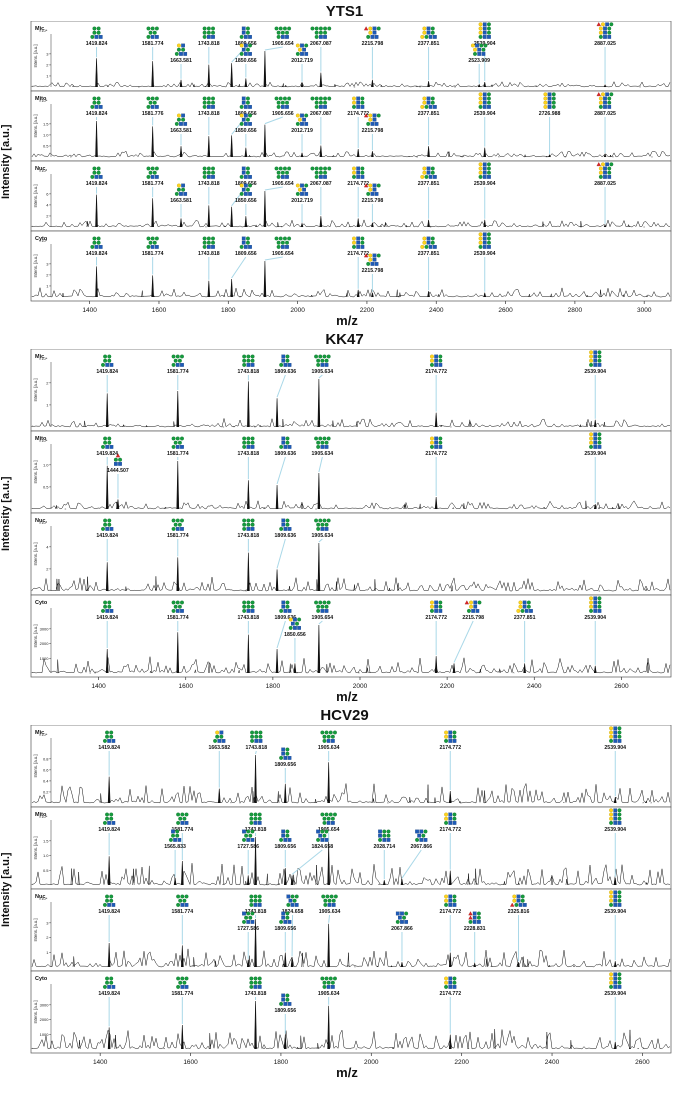 Image resolution: width=679 pixels, height=1110 pixels. What do you see at coordinates (249, 618) in the screenshot?
I see `peak-label: 1743.818` at bounding box center [249, 618].